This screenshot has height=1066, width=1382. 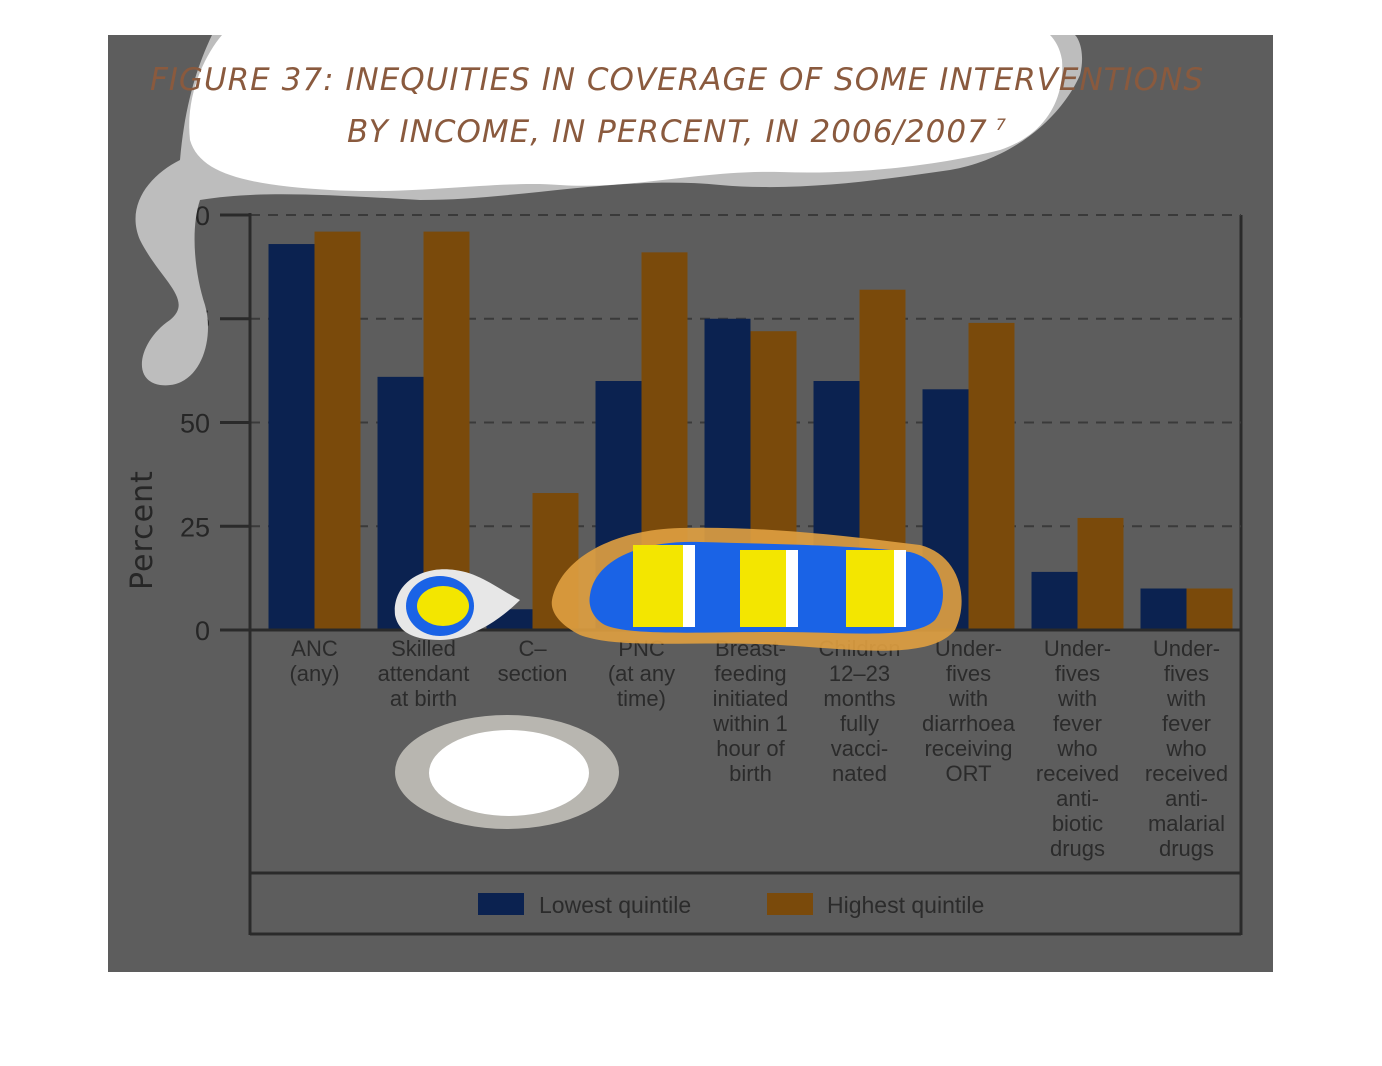 What do you see at coordinates (195, 527) in the screenshot?
I see `y-tick-label: 25` at bounding box center [195, 527].